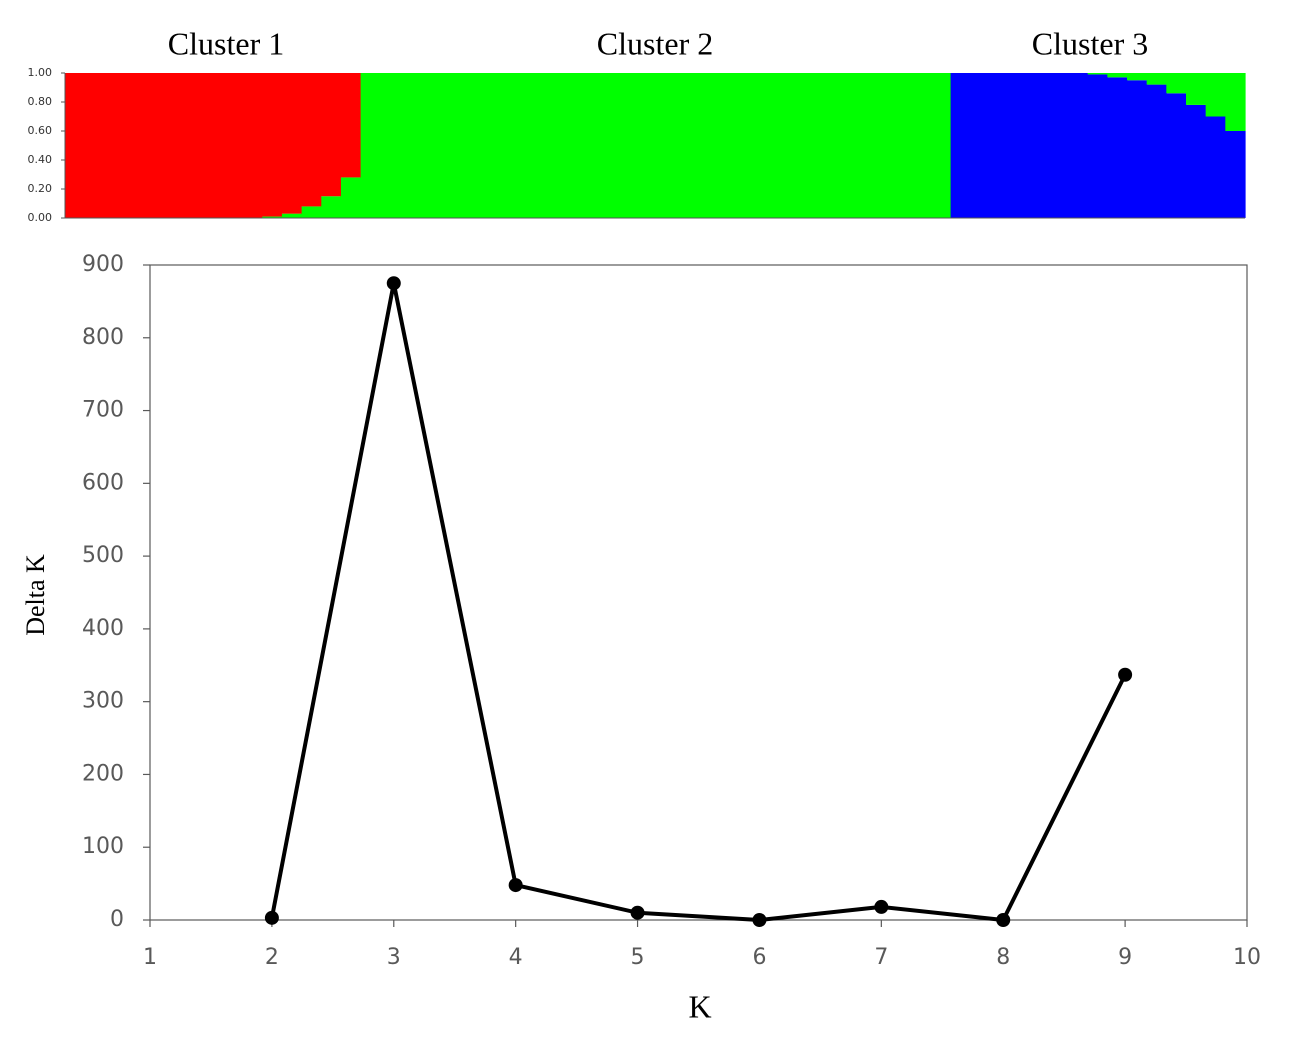 The width and height of the screenshot is (1290, 1045). Describe the element at coordinates (40, 130) in the screenshot. I see `y-tick-label: 0.60` at that location.